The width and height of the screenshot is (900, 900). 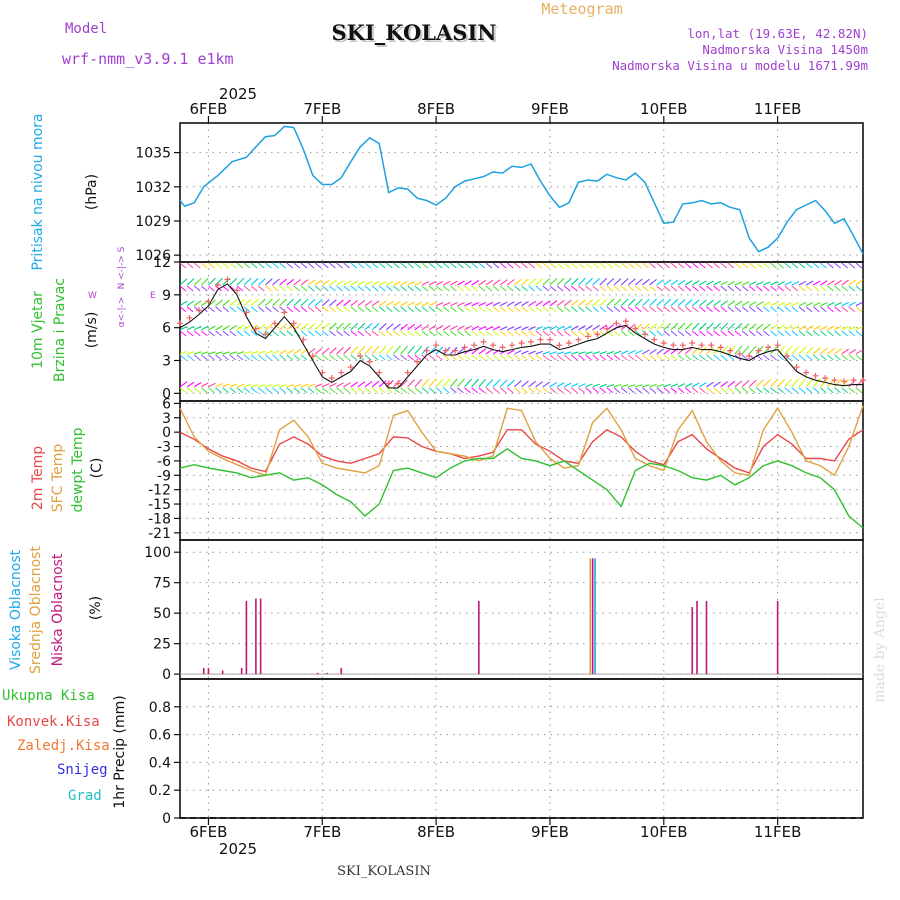 What do you see at coordinates (36, 610) in the screenshot?
I see `cloud-label-2: Srednja Oblacnost` at bounding box center [36, 610].